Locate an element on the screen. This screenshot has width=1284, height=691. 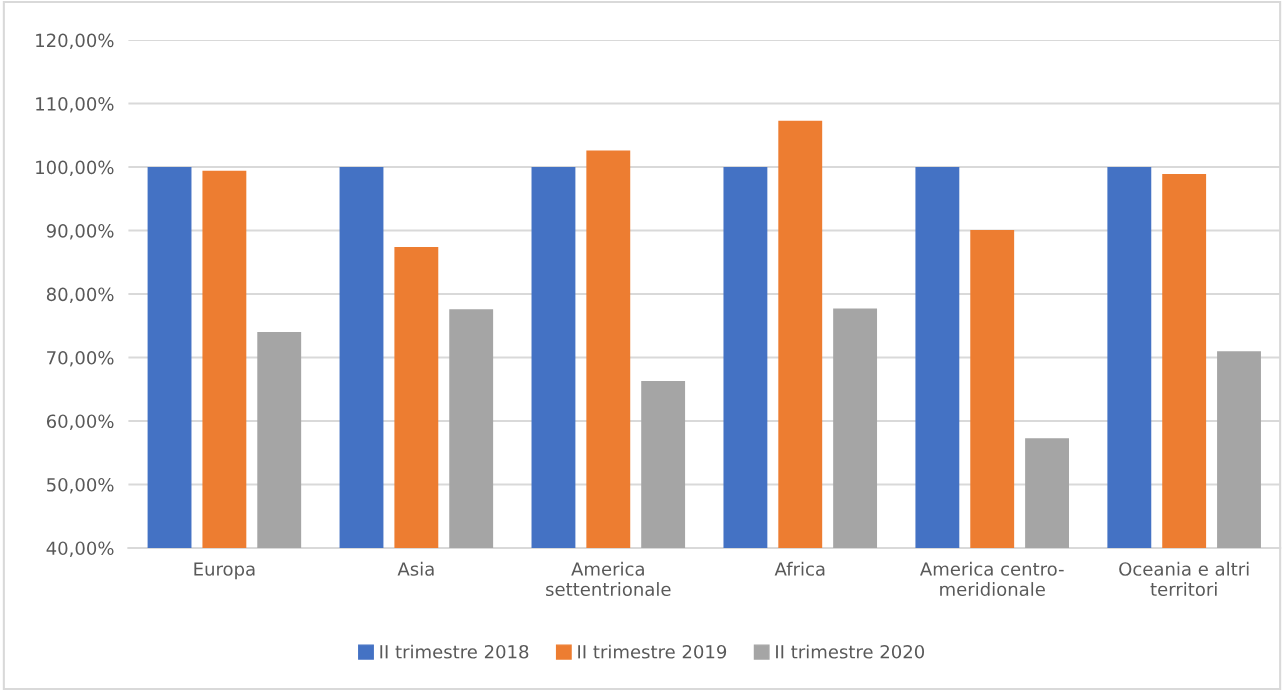
x-tick-label: America centro- meridionale is located at coordinates (992, 579).